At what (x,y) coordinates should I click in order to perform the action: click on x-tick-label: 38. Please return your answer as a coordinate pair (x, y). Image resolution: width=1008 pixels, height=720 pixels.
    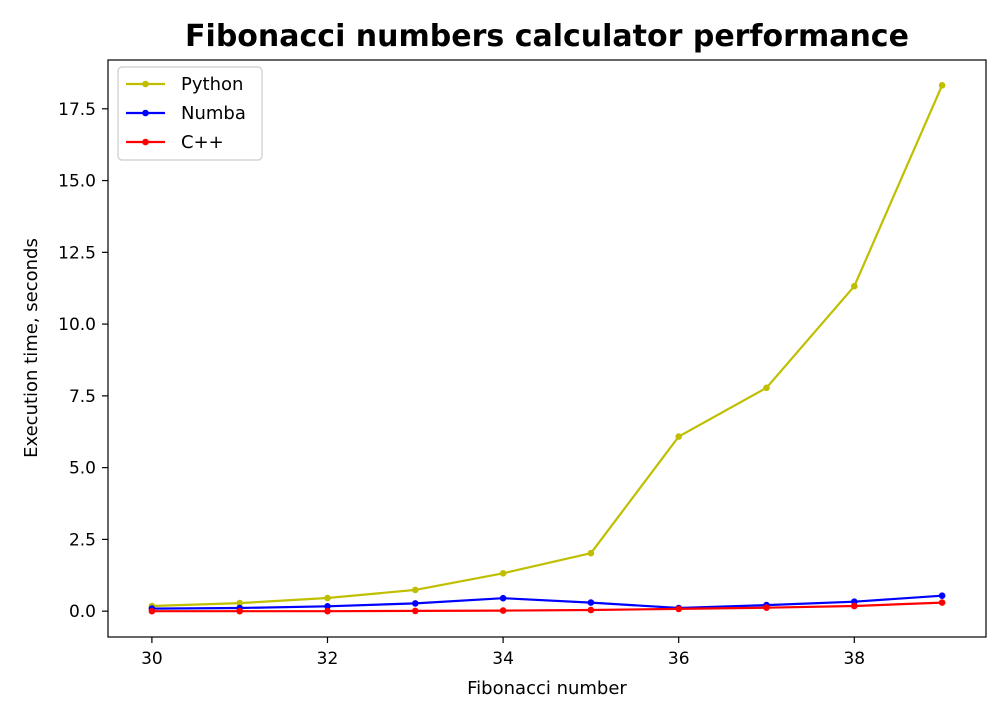
    Looking at the image, I should click on (854, 659).